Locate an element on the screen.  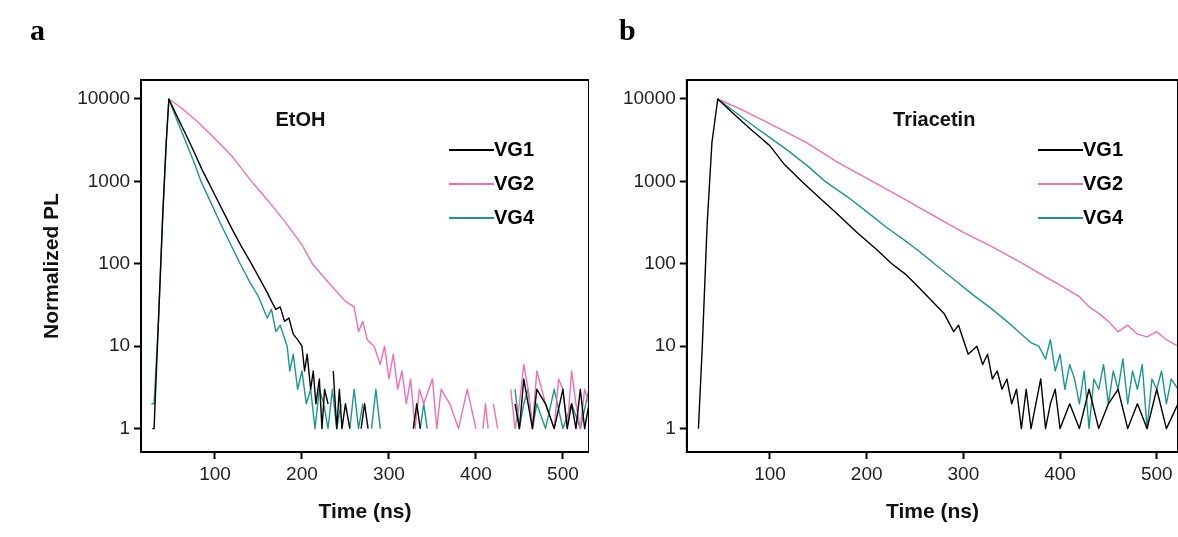
annotation: Triacetin is located at coordinates (934, 118).